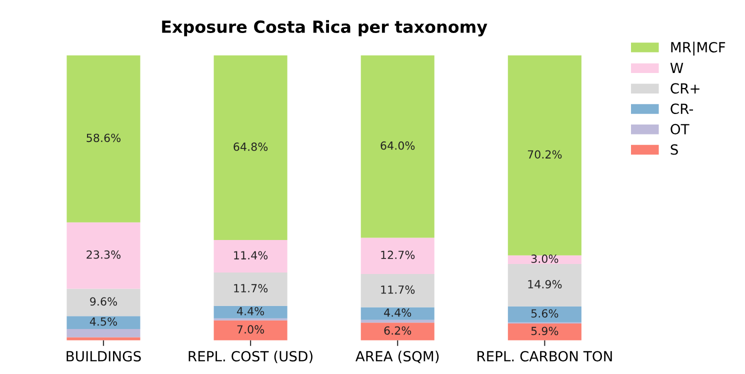  Describe the element at coordinates (397, 357) in the screenshot. I see `x-tick-label: AREA (SQM)` at that location.